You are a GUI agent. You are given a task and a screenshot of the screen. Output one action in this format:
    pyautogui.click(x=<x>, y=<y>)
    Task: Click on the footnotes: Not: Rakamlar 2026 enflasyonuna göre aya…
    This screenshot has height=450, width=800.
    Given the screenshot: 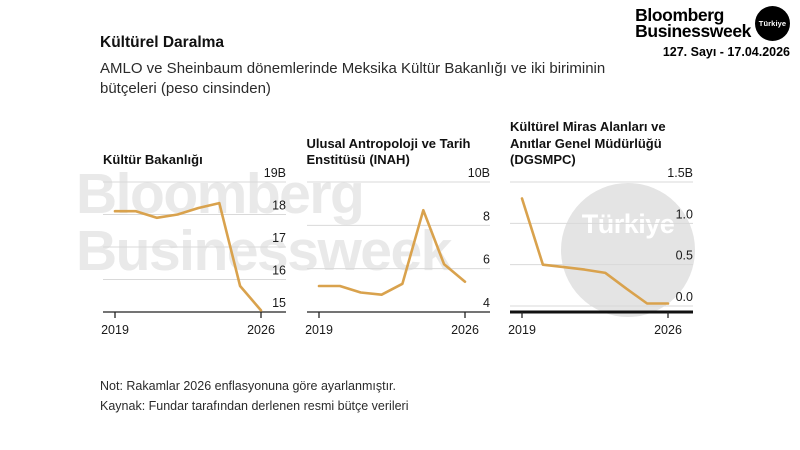 What is the action you would take?
    pyautogui.click(x=254, y=396)
    